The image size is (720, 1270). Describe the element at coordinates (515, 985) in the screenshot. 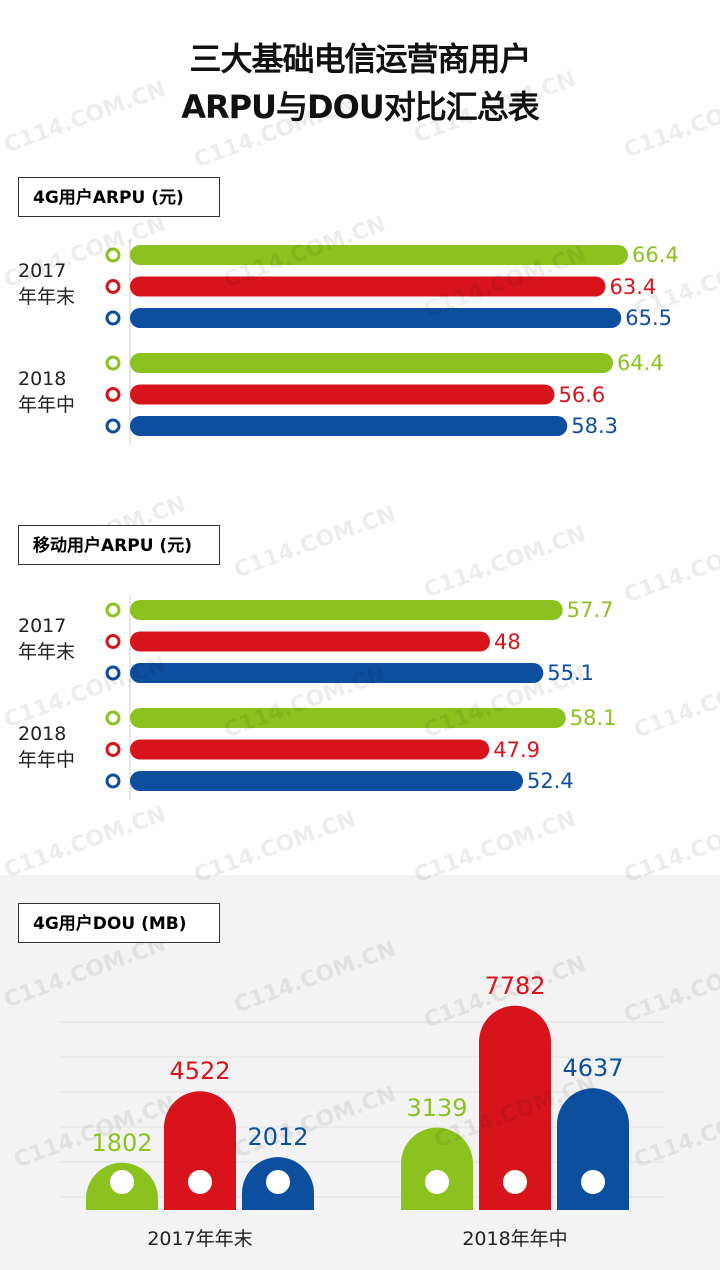

I see `value-label: 7782` at that location.